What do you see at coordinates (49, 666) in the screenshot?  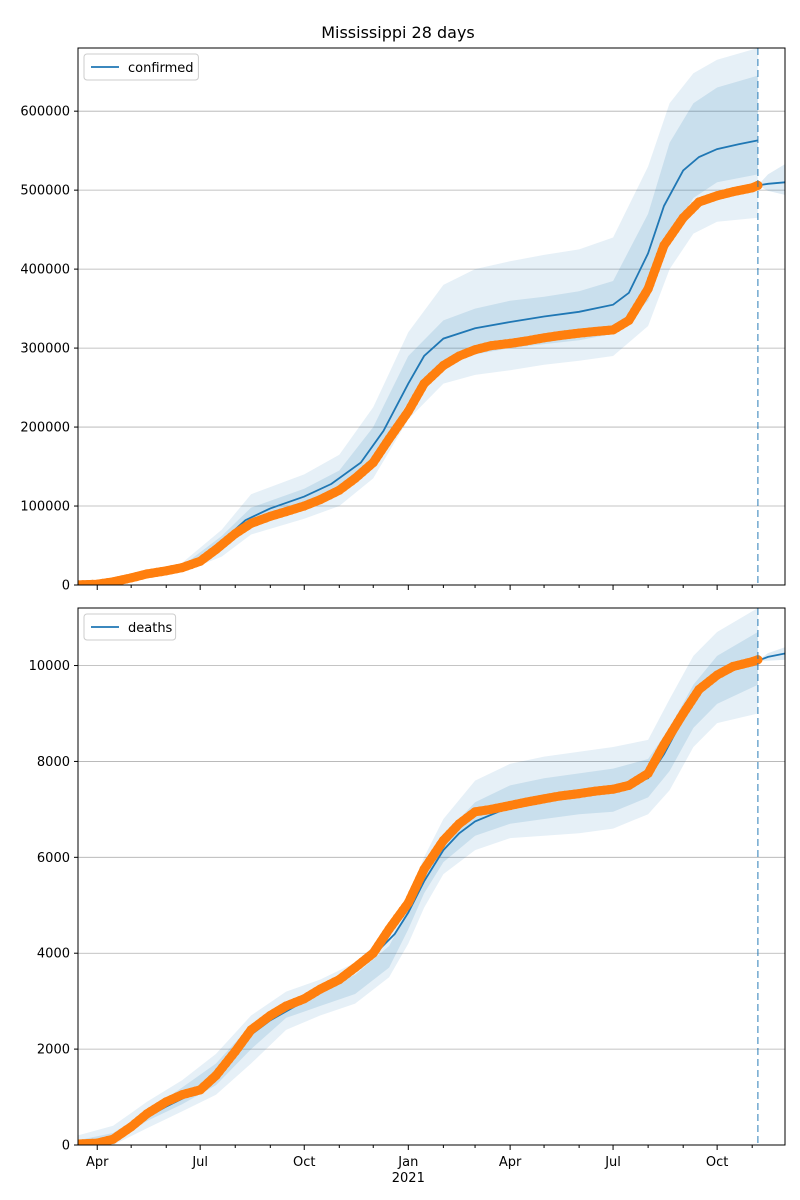 I see `y-tick-label: 10000` at bounding box center [49, 666].